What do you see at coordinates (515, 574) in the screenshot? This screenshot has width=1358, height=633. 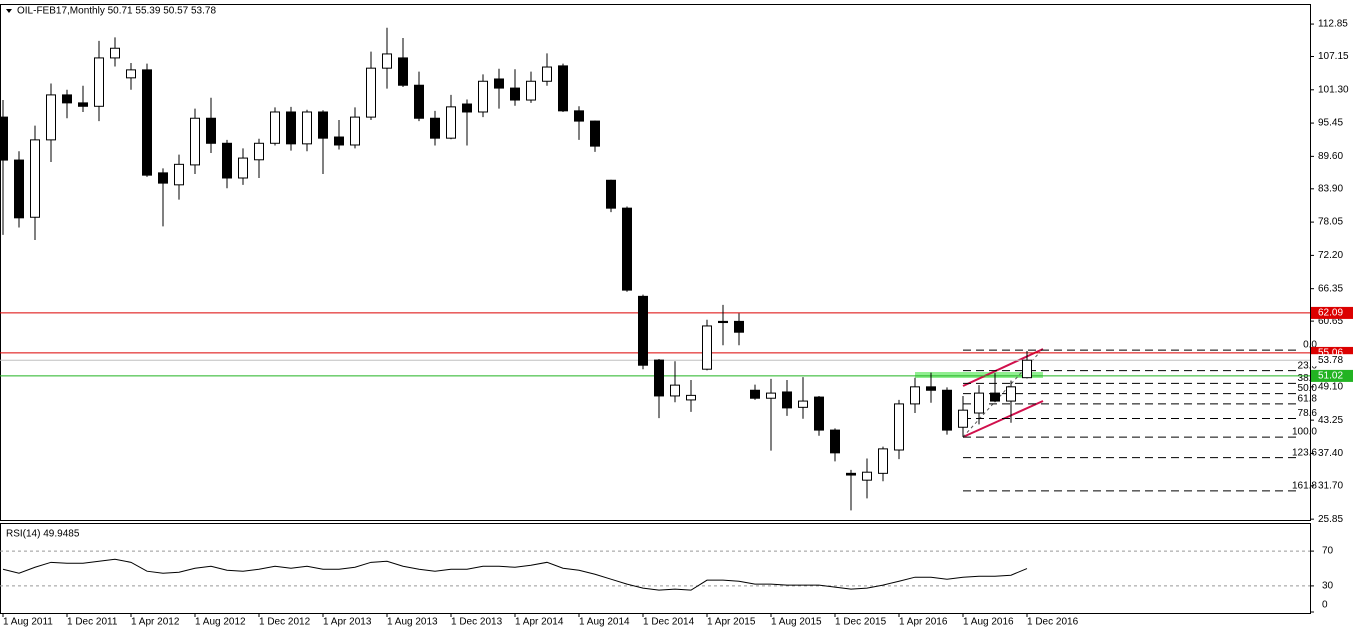 I see `rsi-line` at bounding box center [515, 574].